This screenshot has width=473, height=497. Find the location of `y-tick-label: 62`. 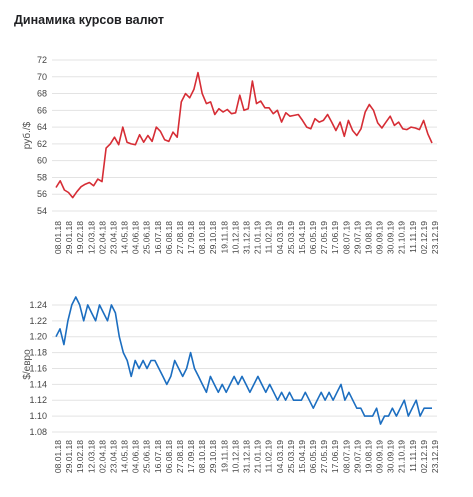

y-tick-label: 62 is located at coordinates (42, 144).